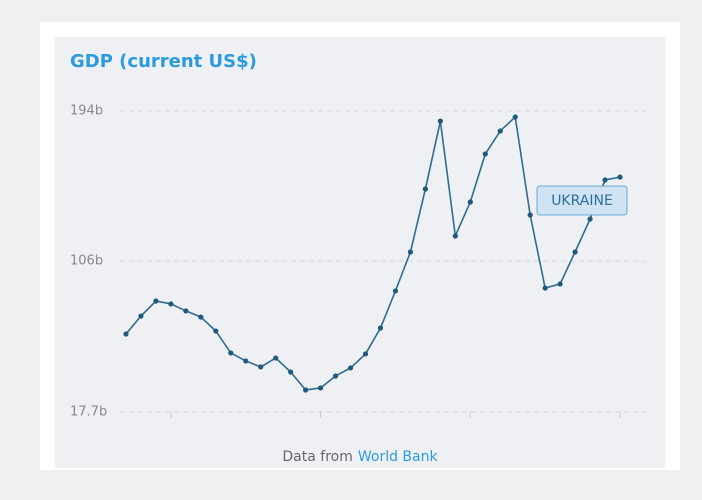 The image size is (702, 500). Describe the element at coordinates (86, 111) in the screenshot. I see `y-tick-label: 194b` at that location.